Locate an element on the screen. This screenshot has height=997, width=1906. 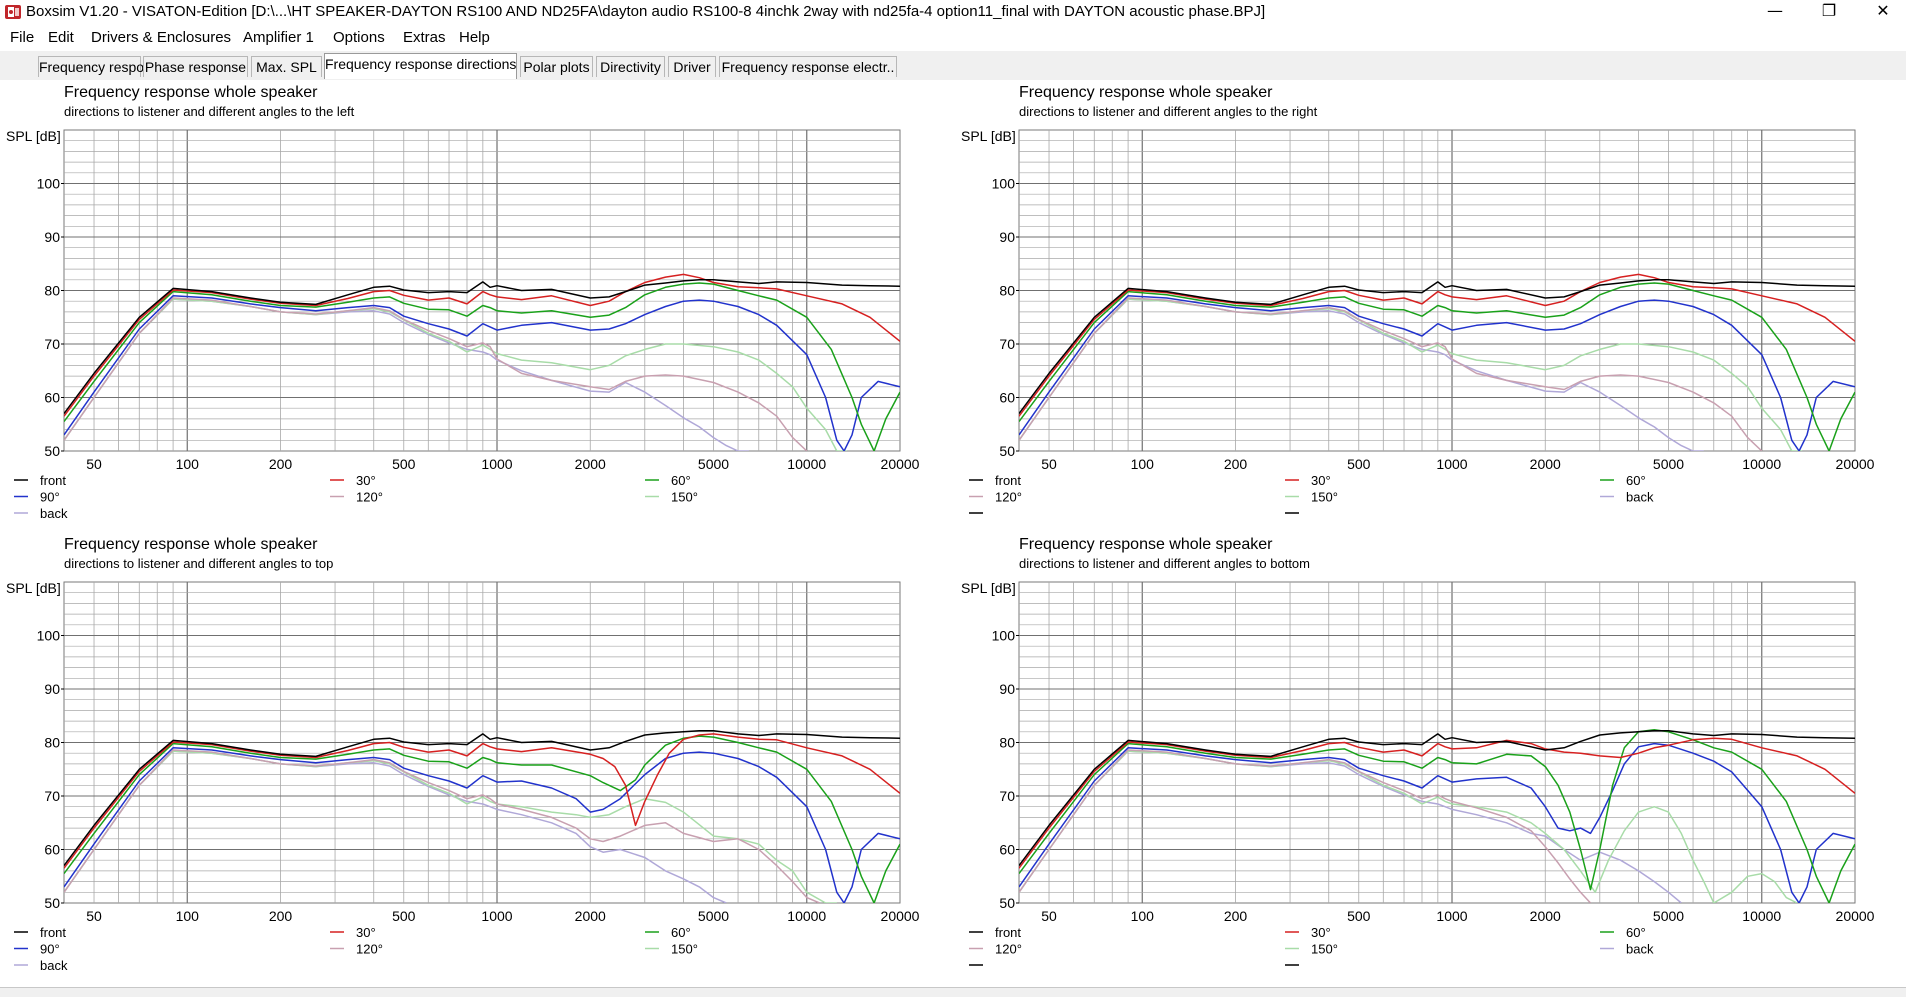
menu-options: Options is located at coordinates (359, 37).